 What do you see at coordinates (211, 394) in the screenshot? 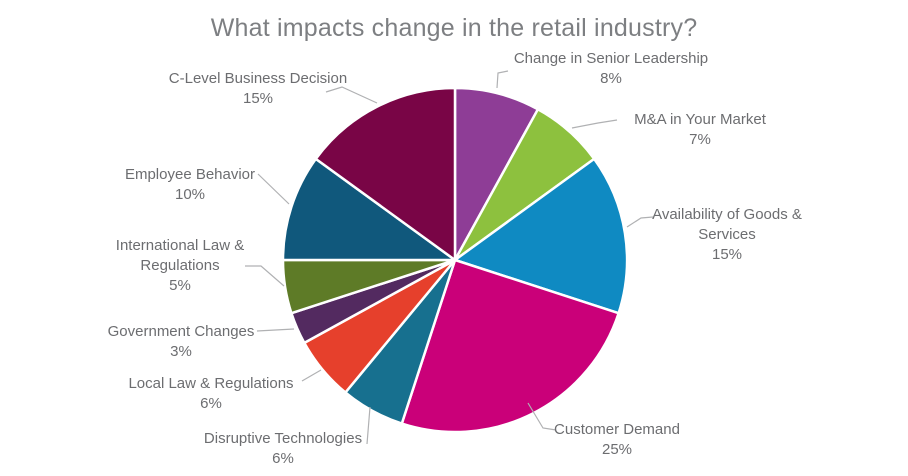
I see `slice-label-local-law-regulations: Local Law & Regulations 6%` at bounding box center [211, 394].